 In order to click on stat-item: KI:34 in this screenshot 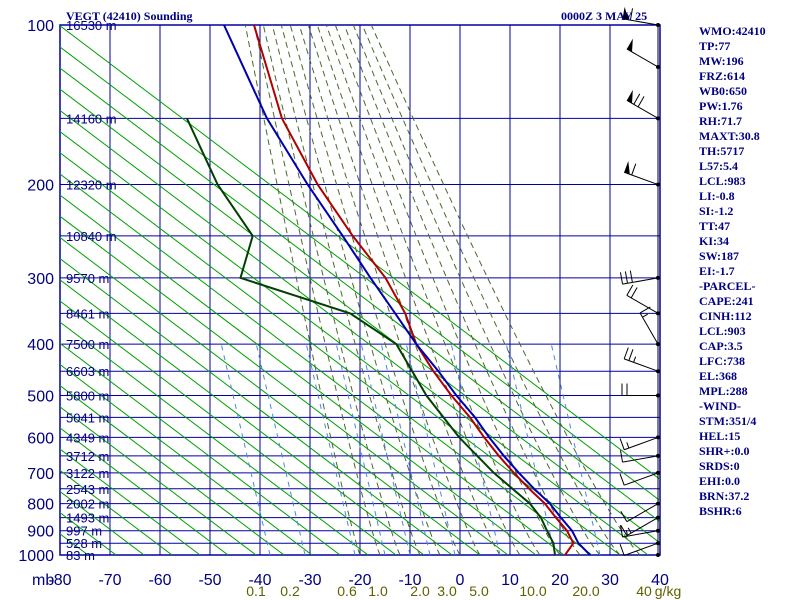, I will do `click(714, 241)`.